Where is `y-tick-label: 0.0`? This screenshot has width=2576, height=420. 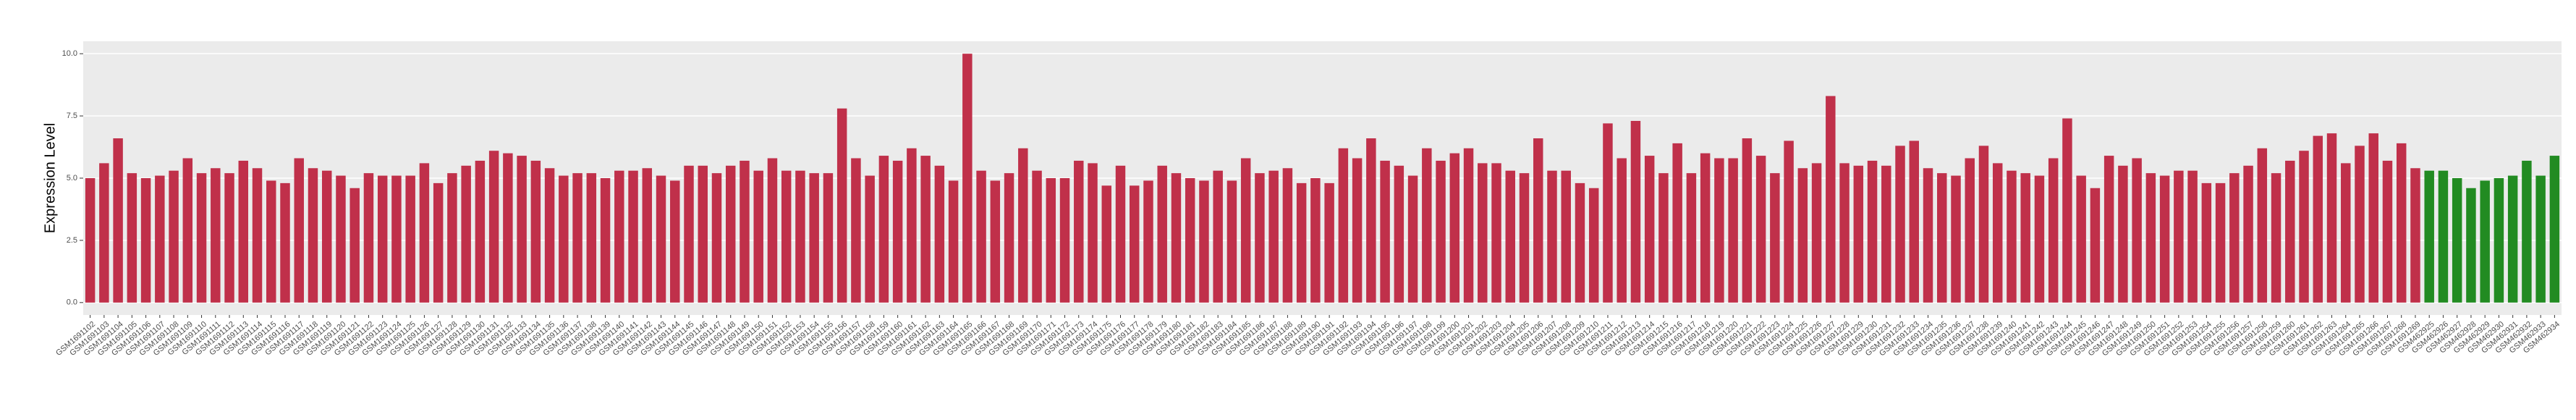 y-tick-label: 0.0 is located at coordinates (72, 302).